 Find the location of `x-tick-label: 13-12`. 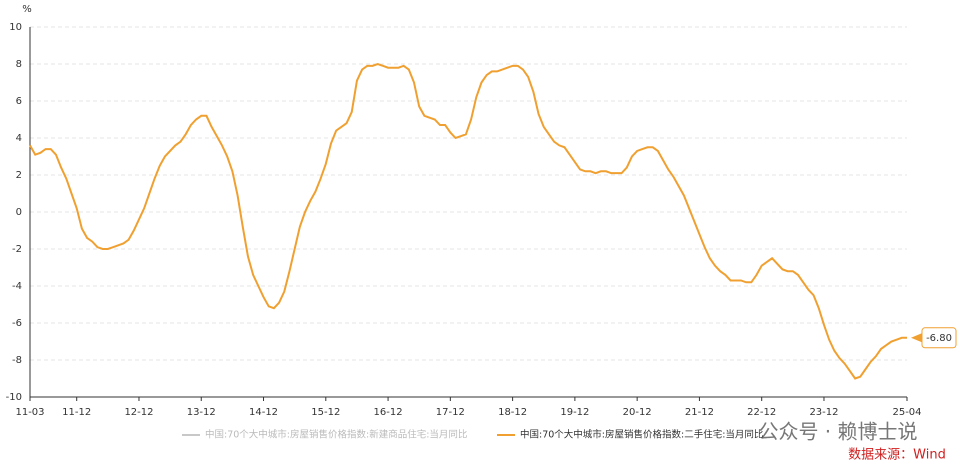

x-tick-label: 13-12 is located at coordinates (201, 412).